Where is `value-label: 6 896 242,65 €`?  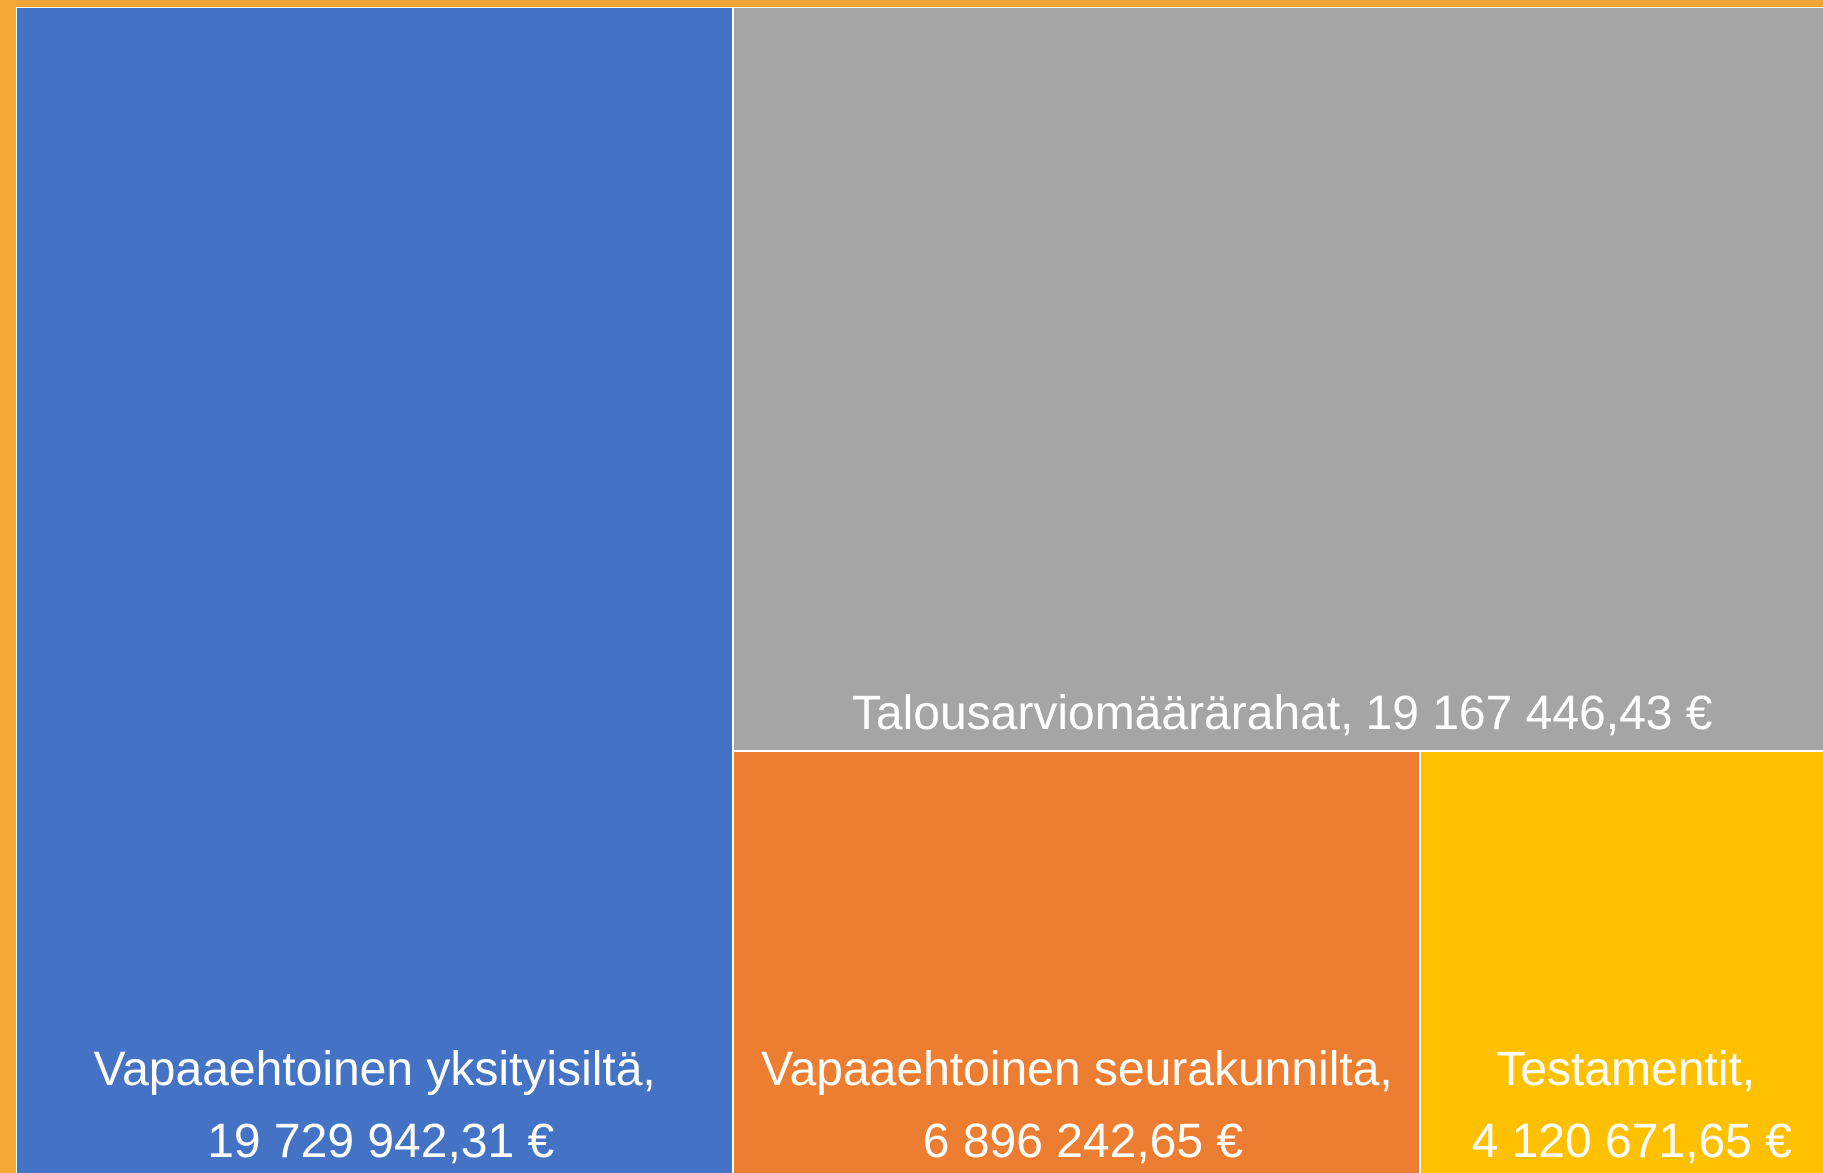 value-label: 6 896 242,65 € is located at coordinates (1083, 1141).